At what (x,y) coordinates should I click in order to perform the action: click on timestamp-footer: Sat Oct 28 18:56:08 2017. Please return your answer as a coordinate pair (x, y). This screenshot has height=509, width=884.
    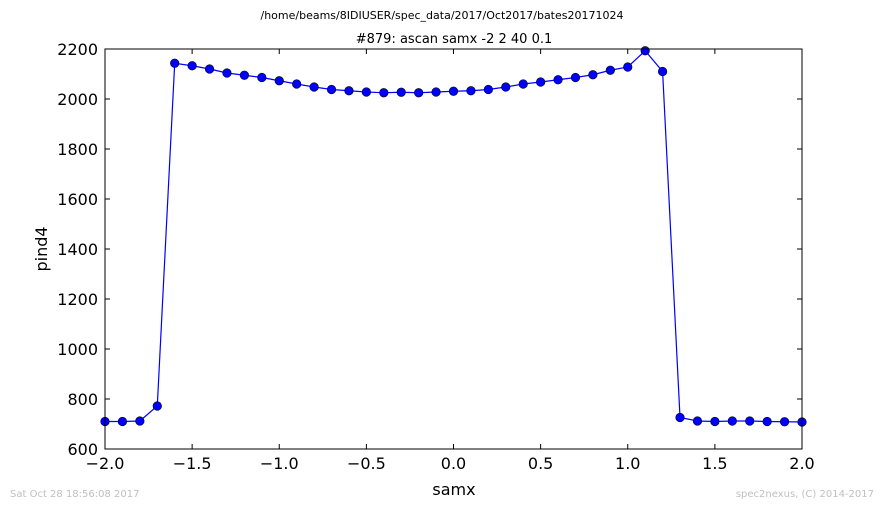
    Looking at the image, I should click on (75, 494).